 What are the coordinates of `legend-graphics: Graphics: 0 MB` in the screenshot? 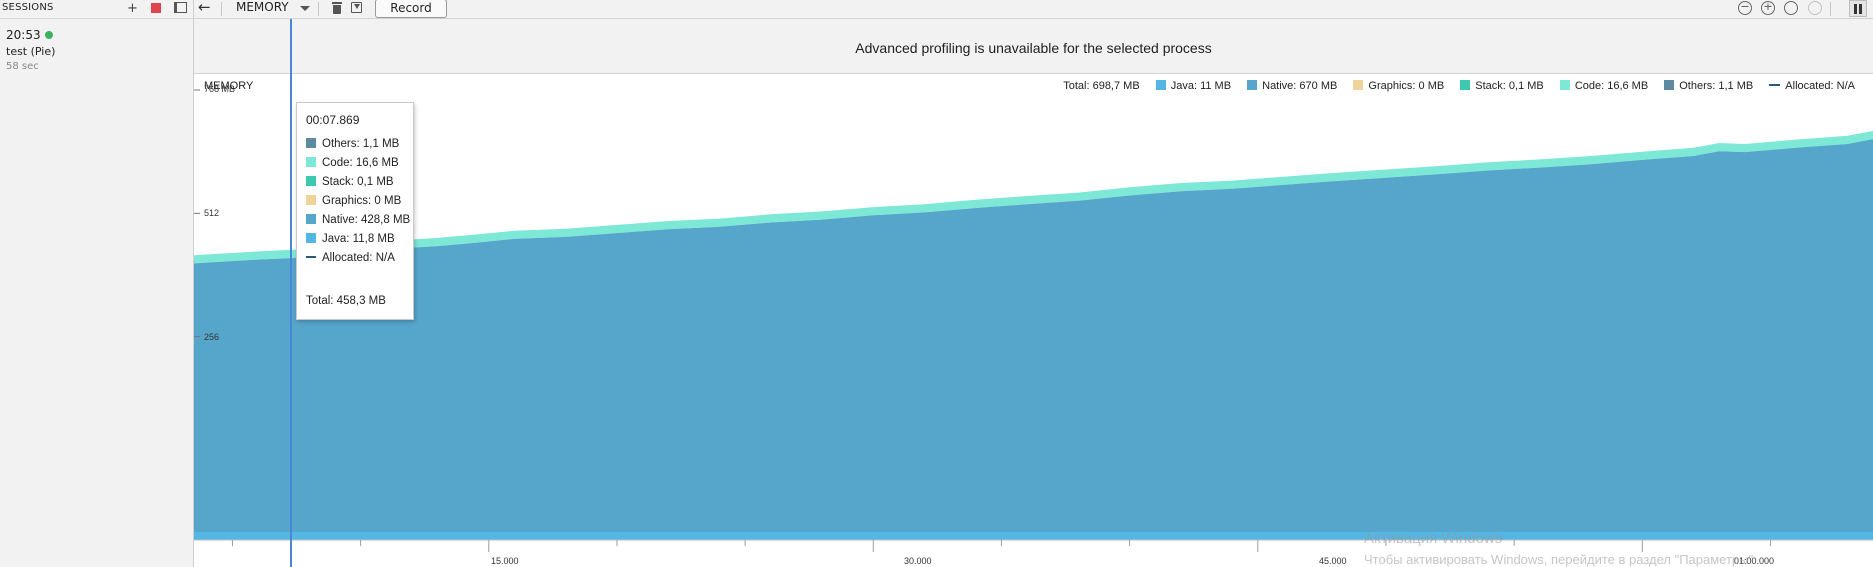 It's located at (1398, 86).